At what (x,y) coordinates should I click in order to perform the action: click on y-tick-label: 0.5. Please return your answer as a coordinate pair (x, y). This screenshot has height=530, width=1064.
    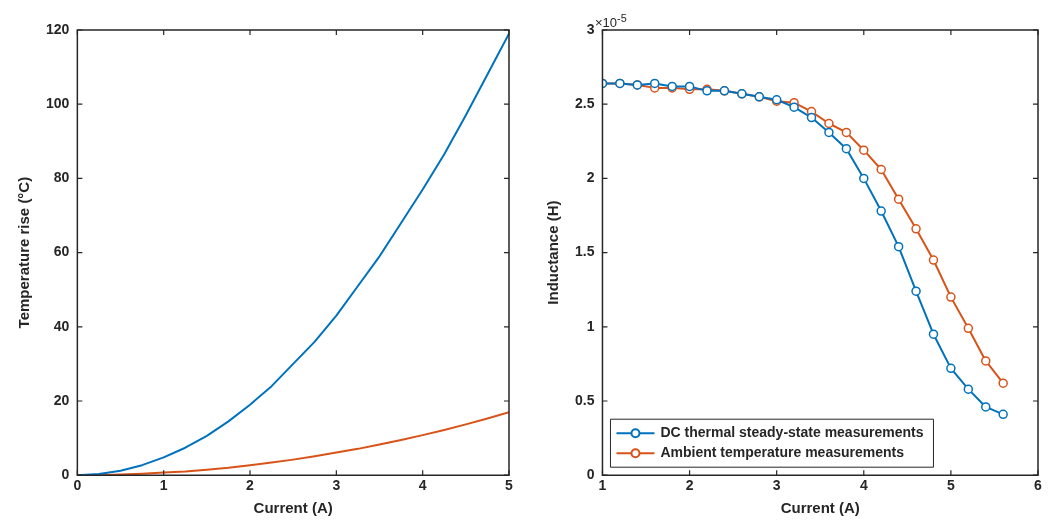
    Looking at the image, I should click on (584, 399).